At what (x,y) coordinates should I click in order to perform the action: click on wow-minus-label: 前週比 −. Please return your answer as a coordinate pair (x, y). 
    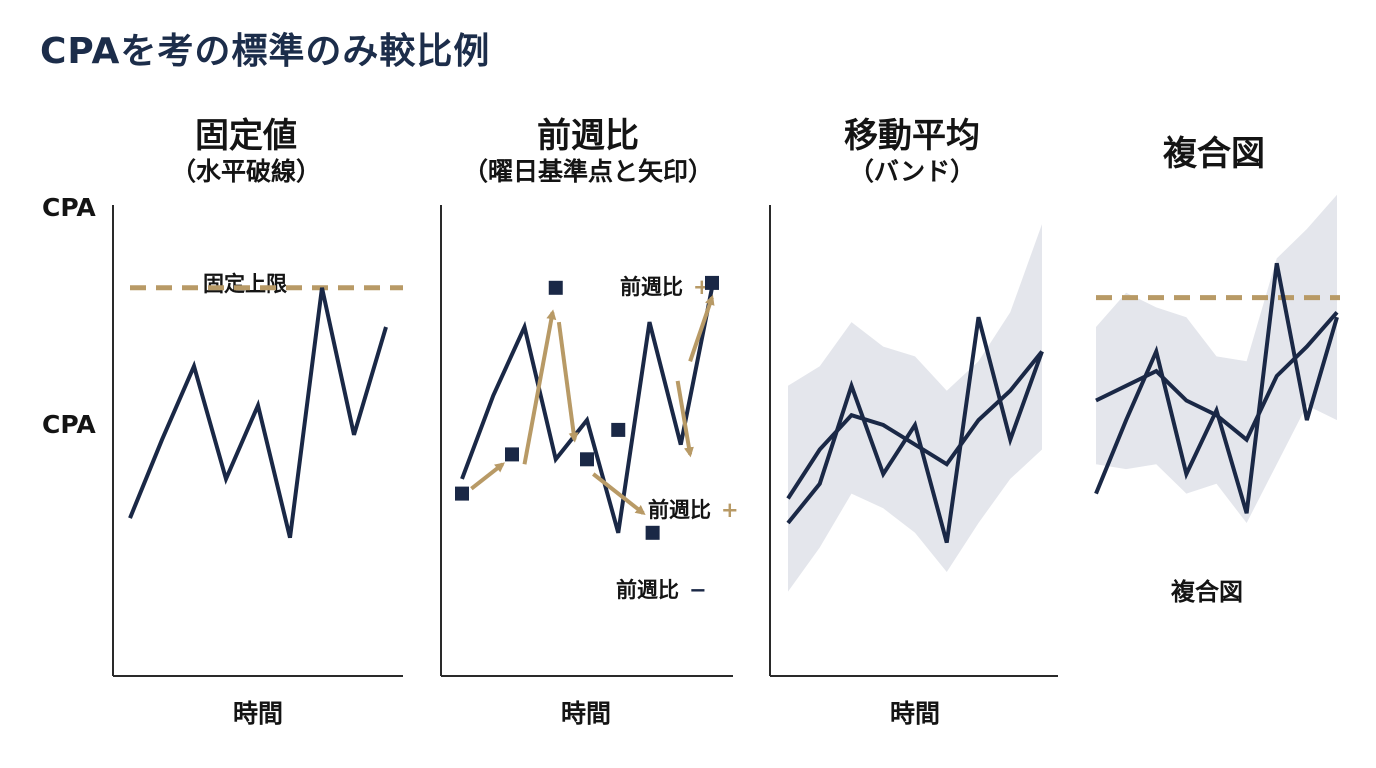
    Looking at the image, I should click on (661, 589).